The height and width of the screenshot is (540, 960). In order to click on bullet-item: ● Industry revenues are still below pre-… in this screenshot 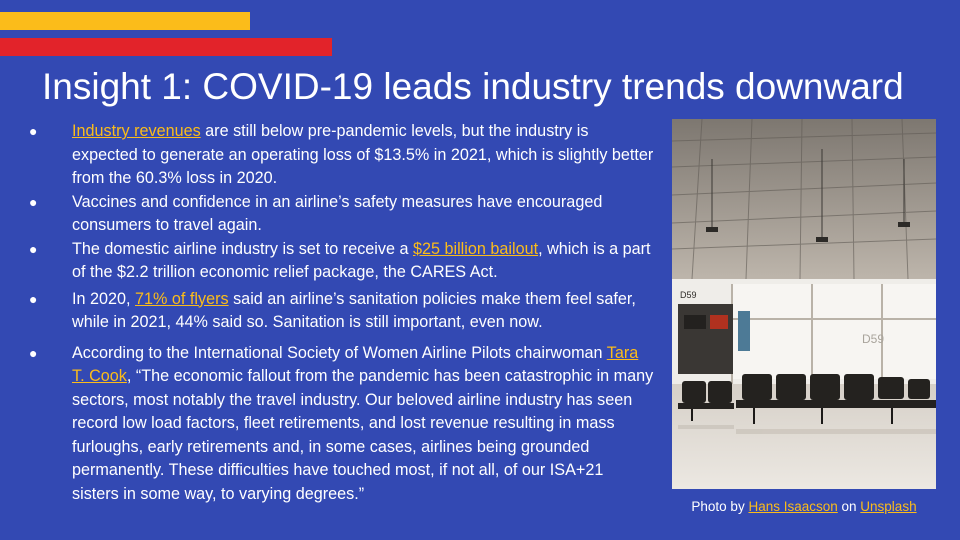, I will do `click(339, 155)`.